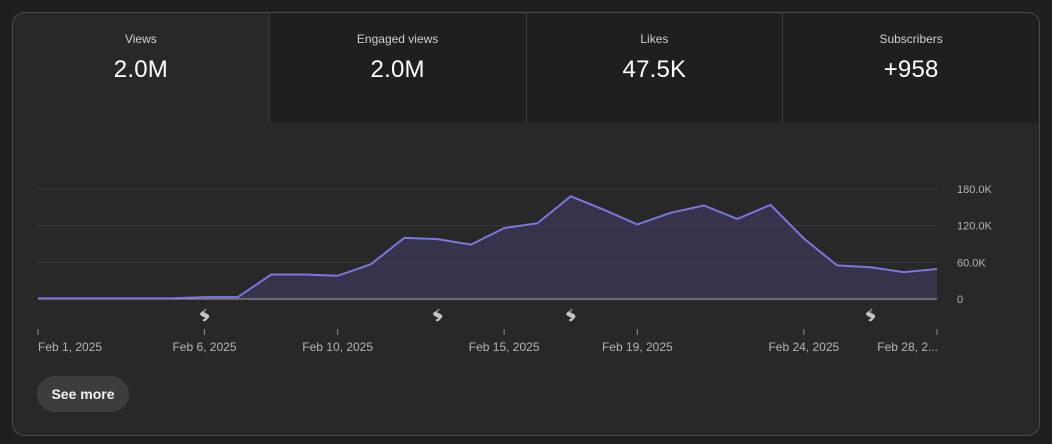  I want to click on y-tick-label: 180.0K, so click(975, 190).